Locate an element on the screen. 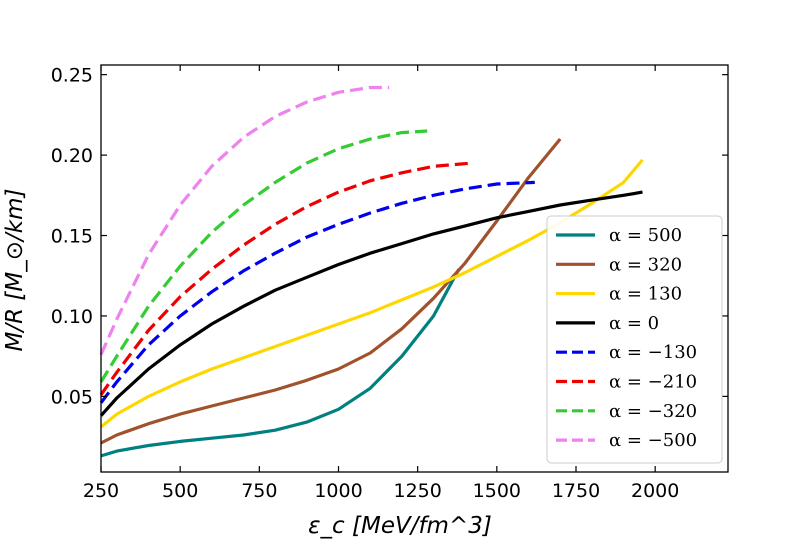 The width and height of the screenshot is (809, 539). y-axis-label: M/R [M_⊙/km] is located at coordinates (15, 270).